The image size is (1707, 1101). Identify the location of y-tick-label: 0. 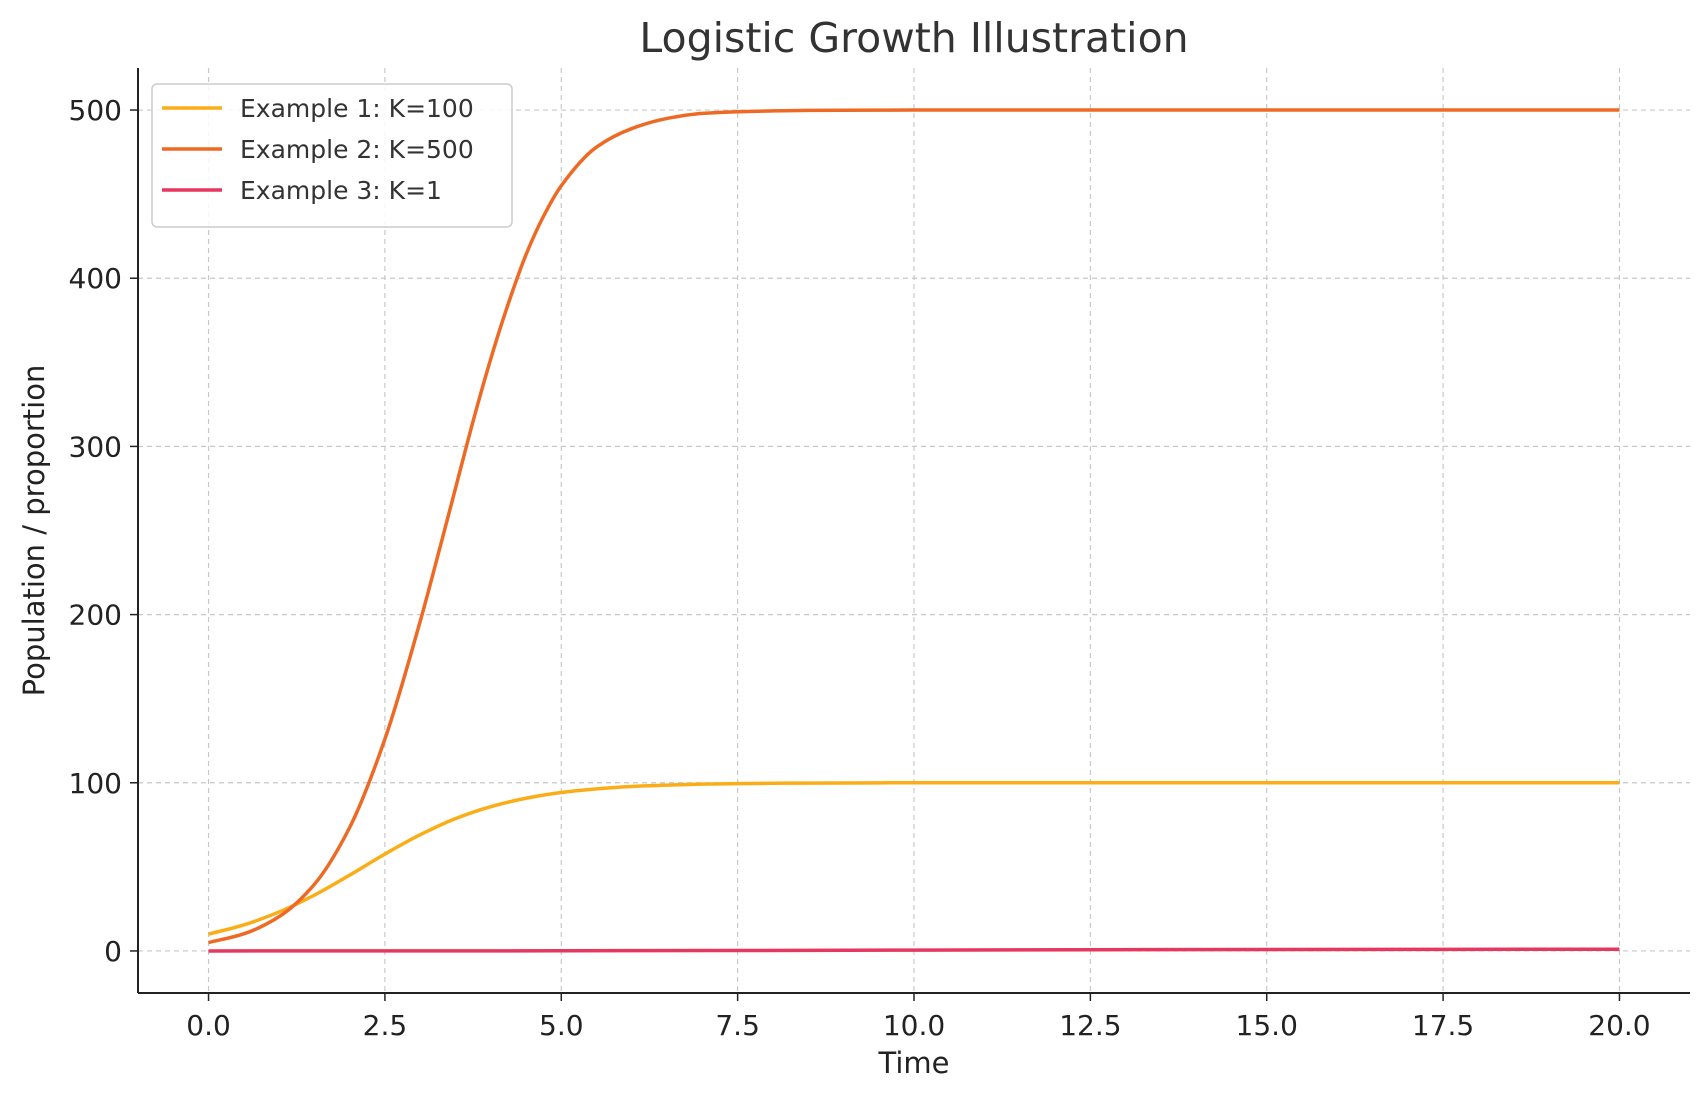
(113, 951).